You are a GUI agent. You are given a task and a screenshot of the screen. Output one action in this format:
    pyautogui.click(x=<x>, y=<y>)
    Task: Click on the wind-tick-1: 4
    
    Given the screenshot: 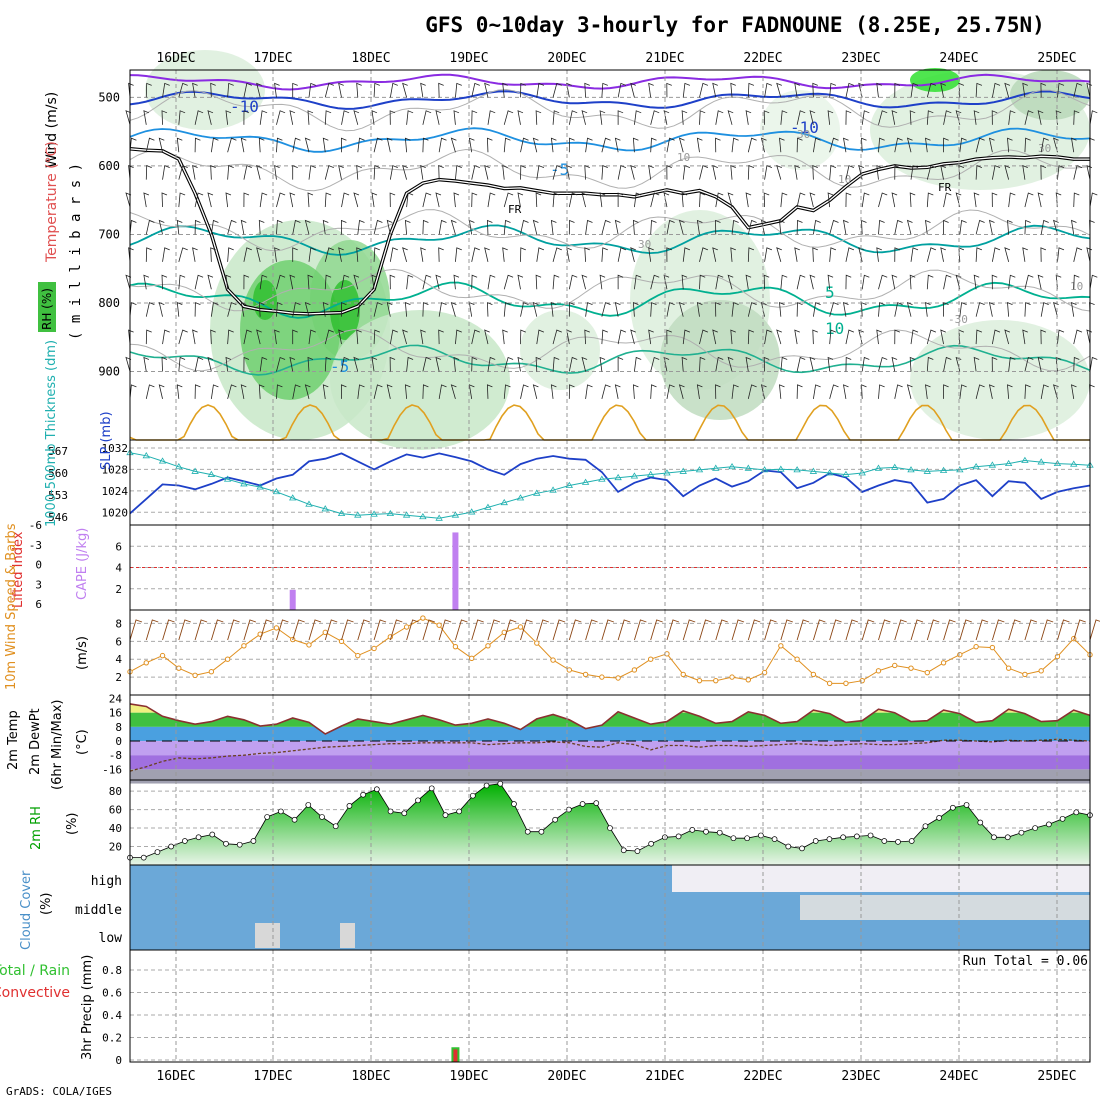 What is the action you would take?
    pyautogui.click(x=118, y=659)
    